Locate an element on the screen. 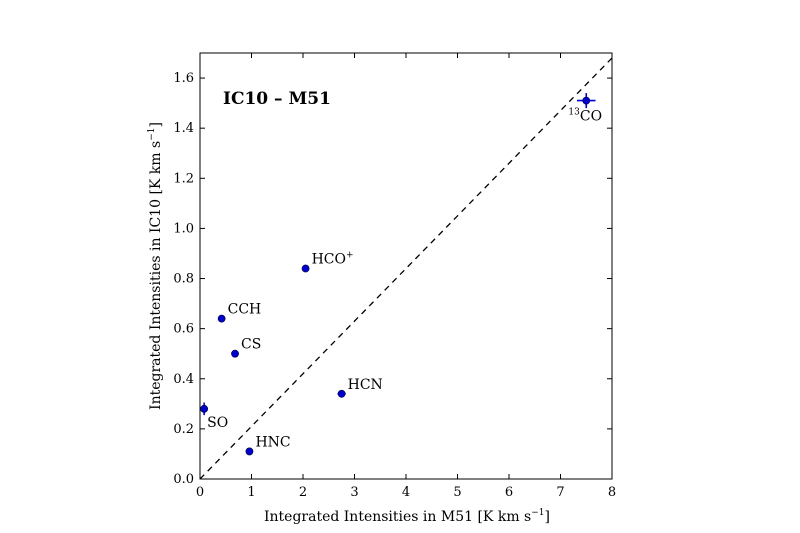 The height and width of the screenshot is (533, 800). point-label-main-cch: CCH is located at coordinates (245, 310).